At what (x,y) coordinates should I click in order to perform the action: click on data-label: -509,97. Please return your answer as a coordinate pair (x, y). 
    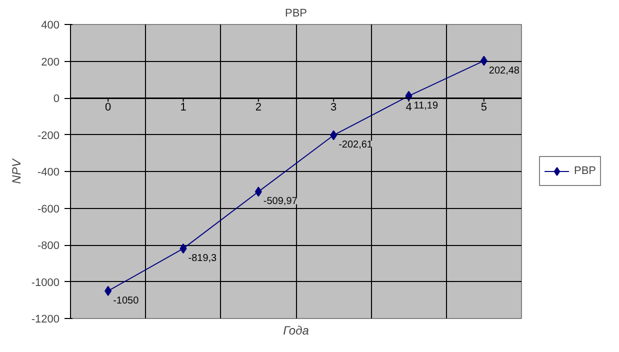
    Looking at the image, I should click on (280, 202).